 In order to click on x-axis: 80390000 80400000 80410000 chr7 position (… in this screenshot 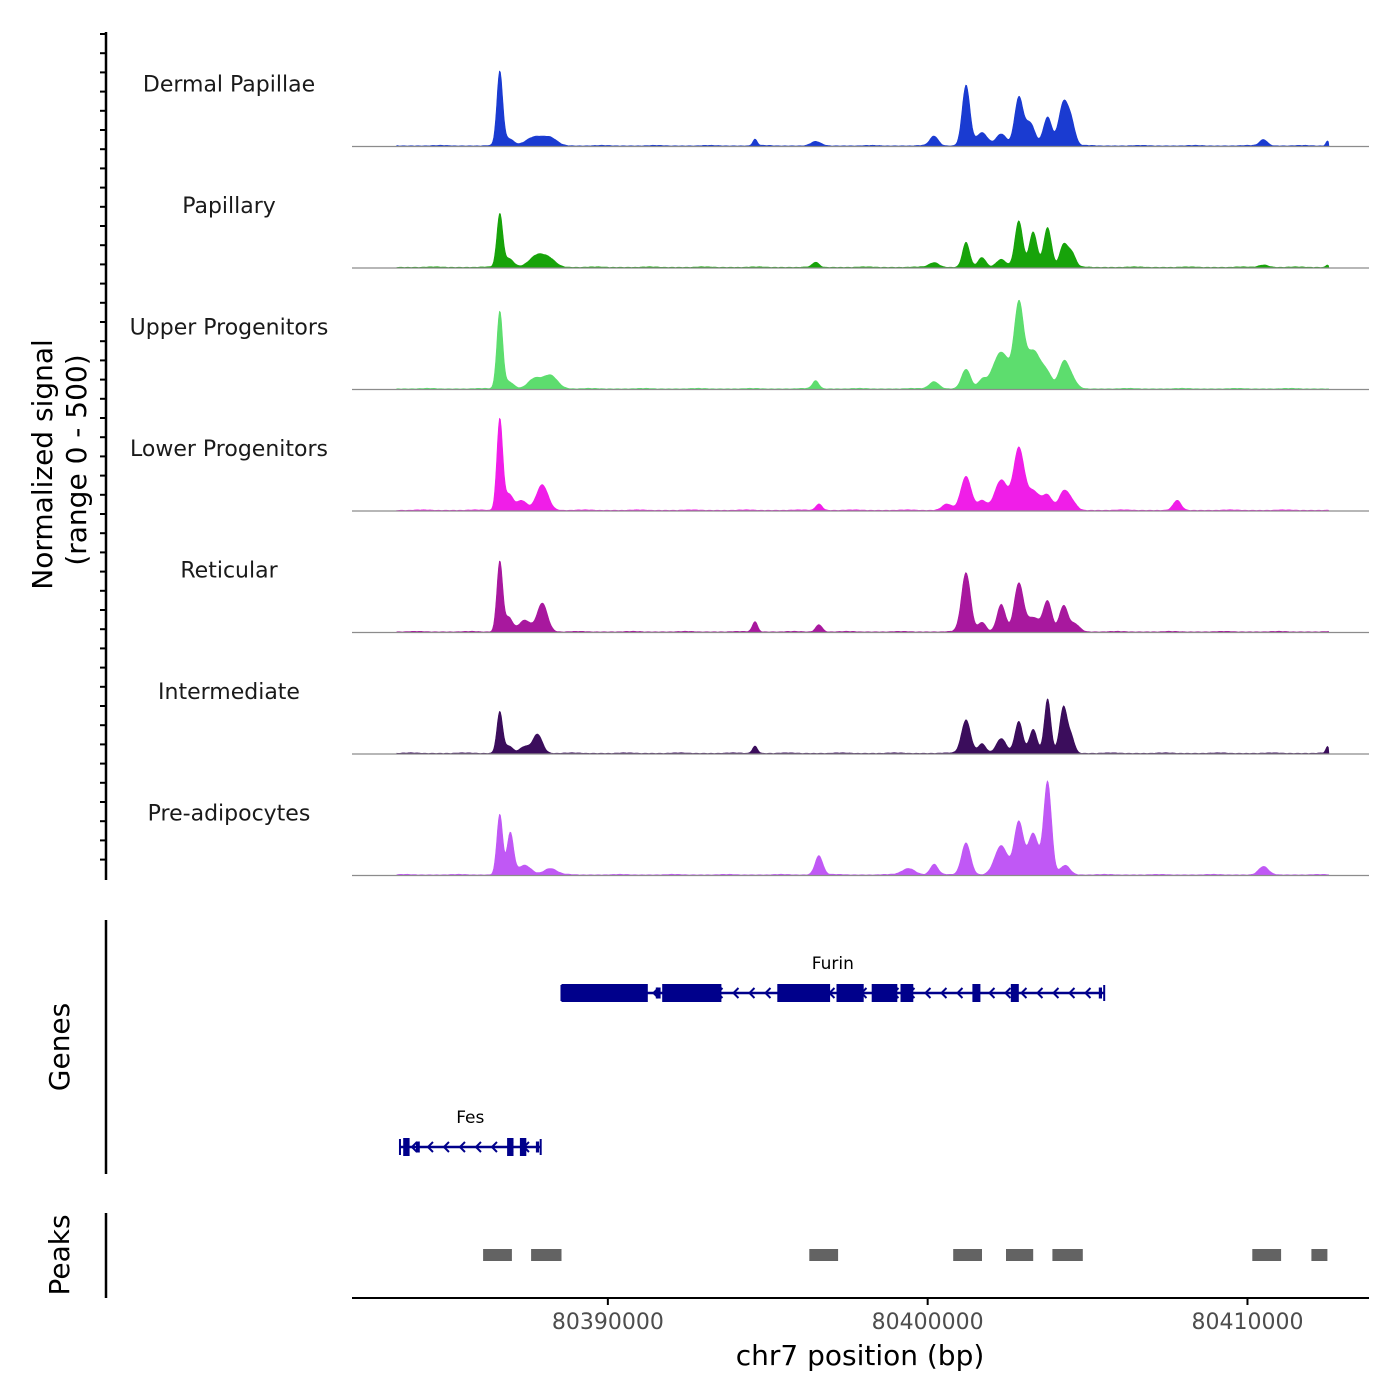, I will do `click(860, 1334)`.